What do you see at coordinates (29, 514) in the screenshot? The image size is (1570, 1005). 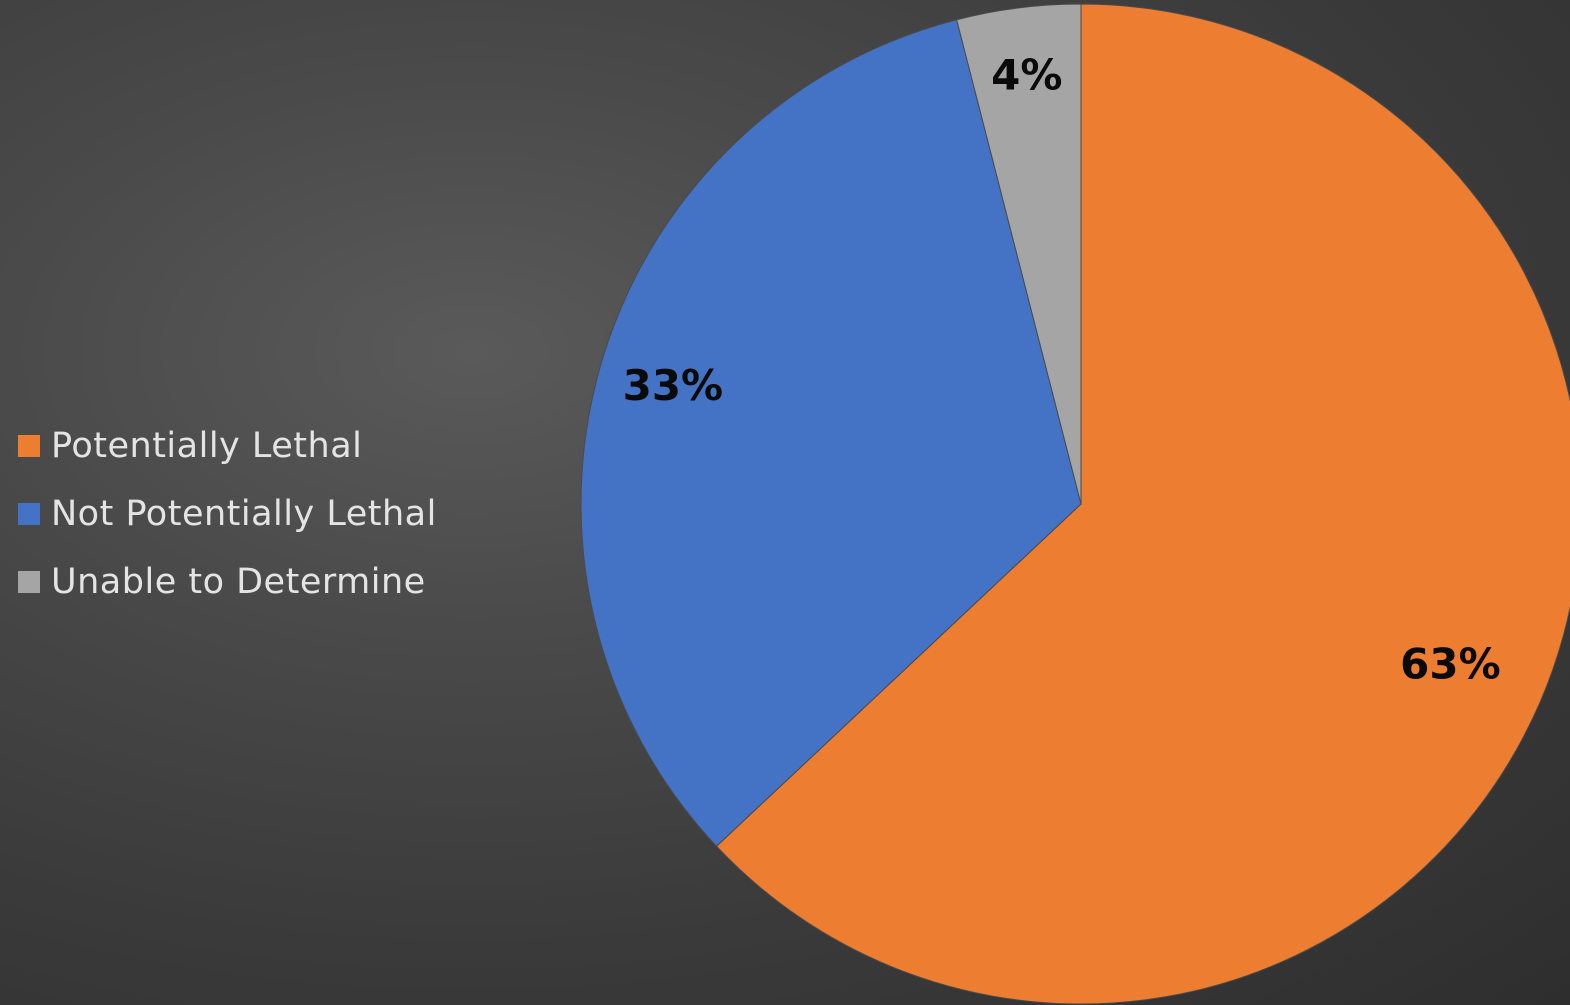 I see `legend-swatch-not-potentially-lethal` at bounding box center [29, 514].